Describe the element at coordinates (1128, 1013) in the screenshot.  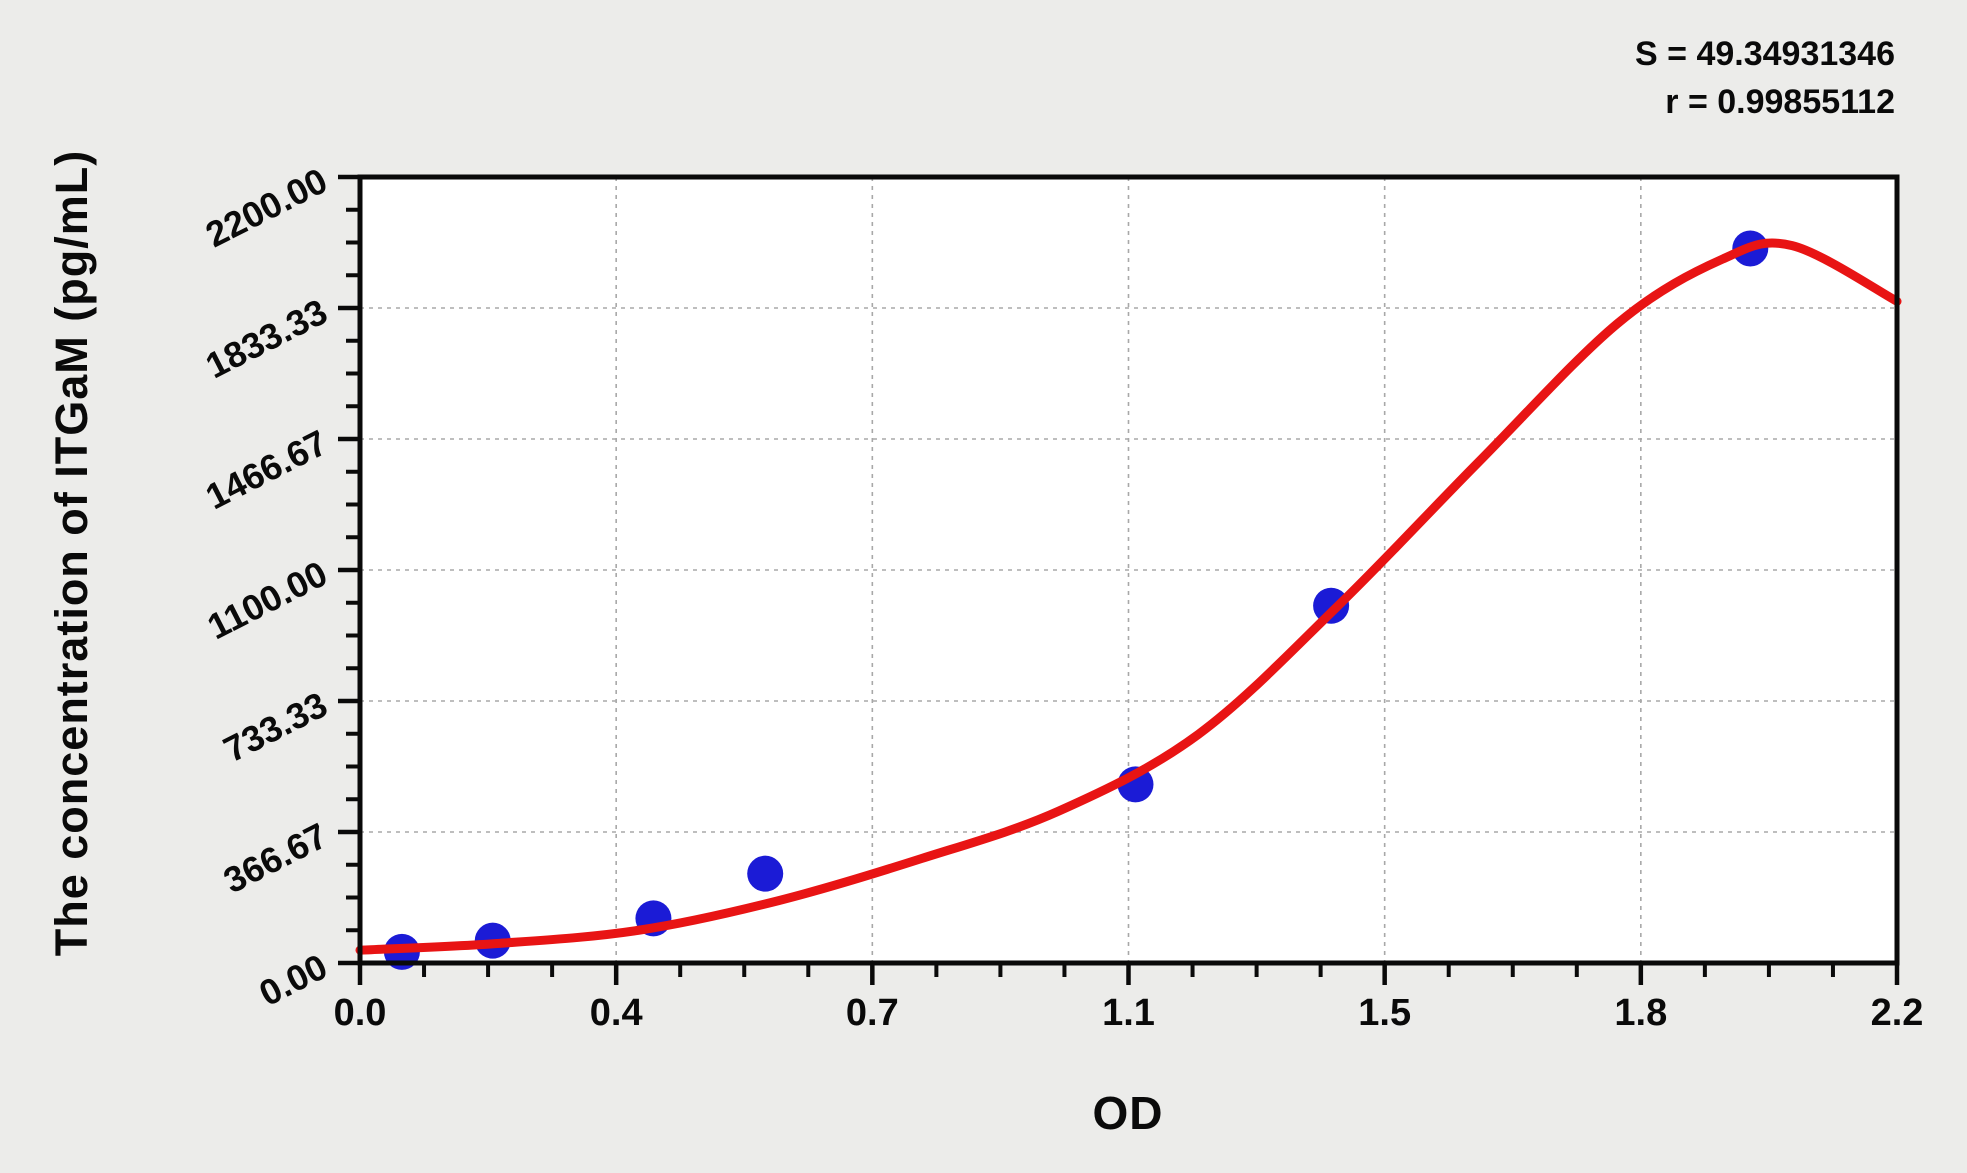
I see `x-tick-label: 1.1` at that location.